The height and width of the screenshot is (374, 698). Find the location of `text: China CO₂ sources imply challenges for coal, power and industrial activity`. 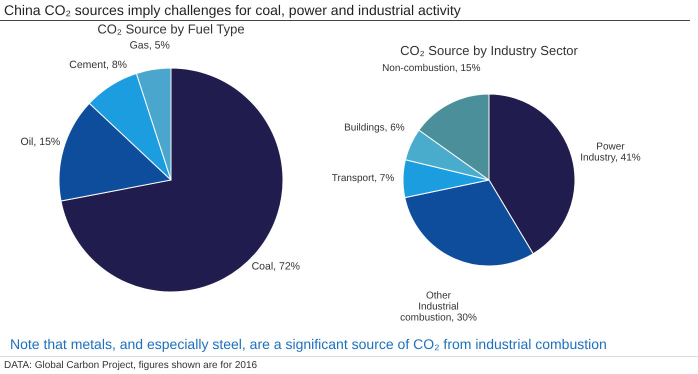

text: China CO₂ sources imply challenges for coal, power and industrial activity is located at coordinates (345, 10).